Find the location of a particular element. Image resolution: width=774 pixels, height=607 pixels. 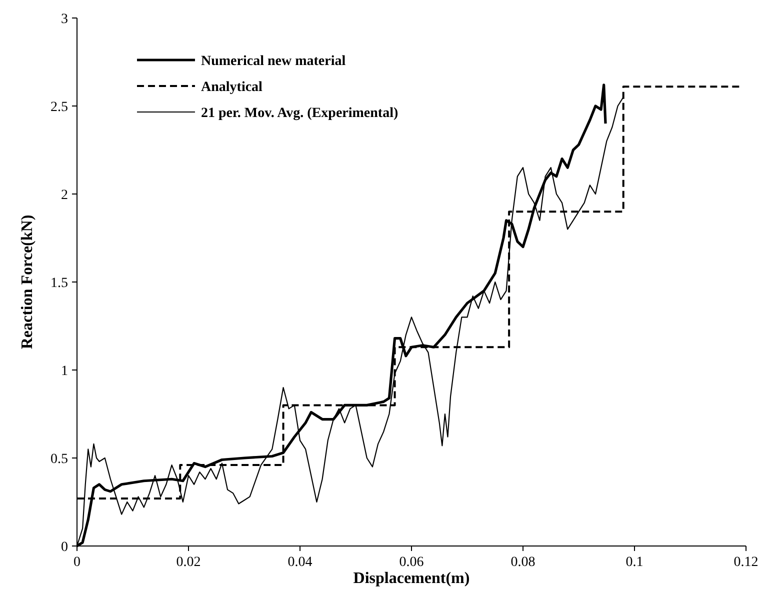

legend-label: Analytical is located at coordinates (232, 87).